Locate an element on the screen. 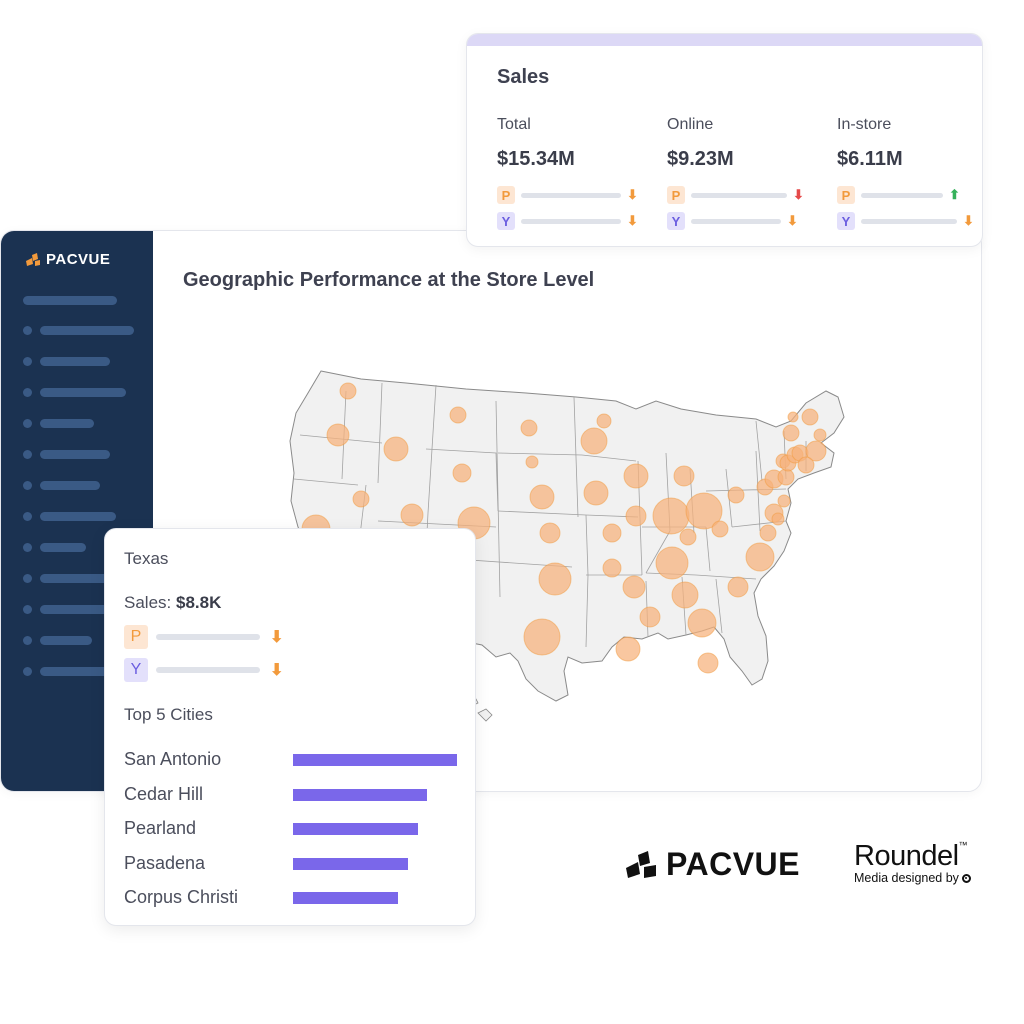 This screenshot has height=1024, width=1024. sales-metric: Online $9.23M is located at coordinates (700, 143).